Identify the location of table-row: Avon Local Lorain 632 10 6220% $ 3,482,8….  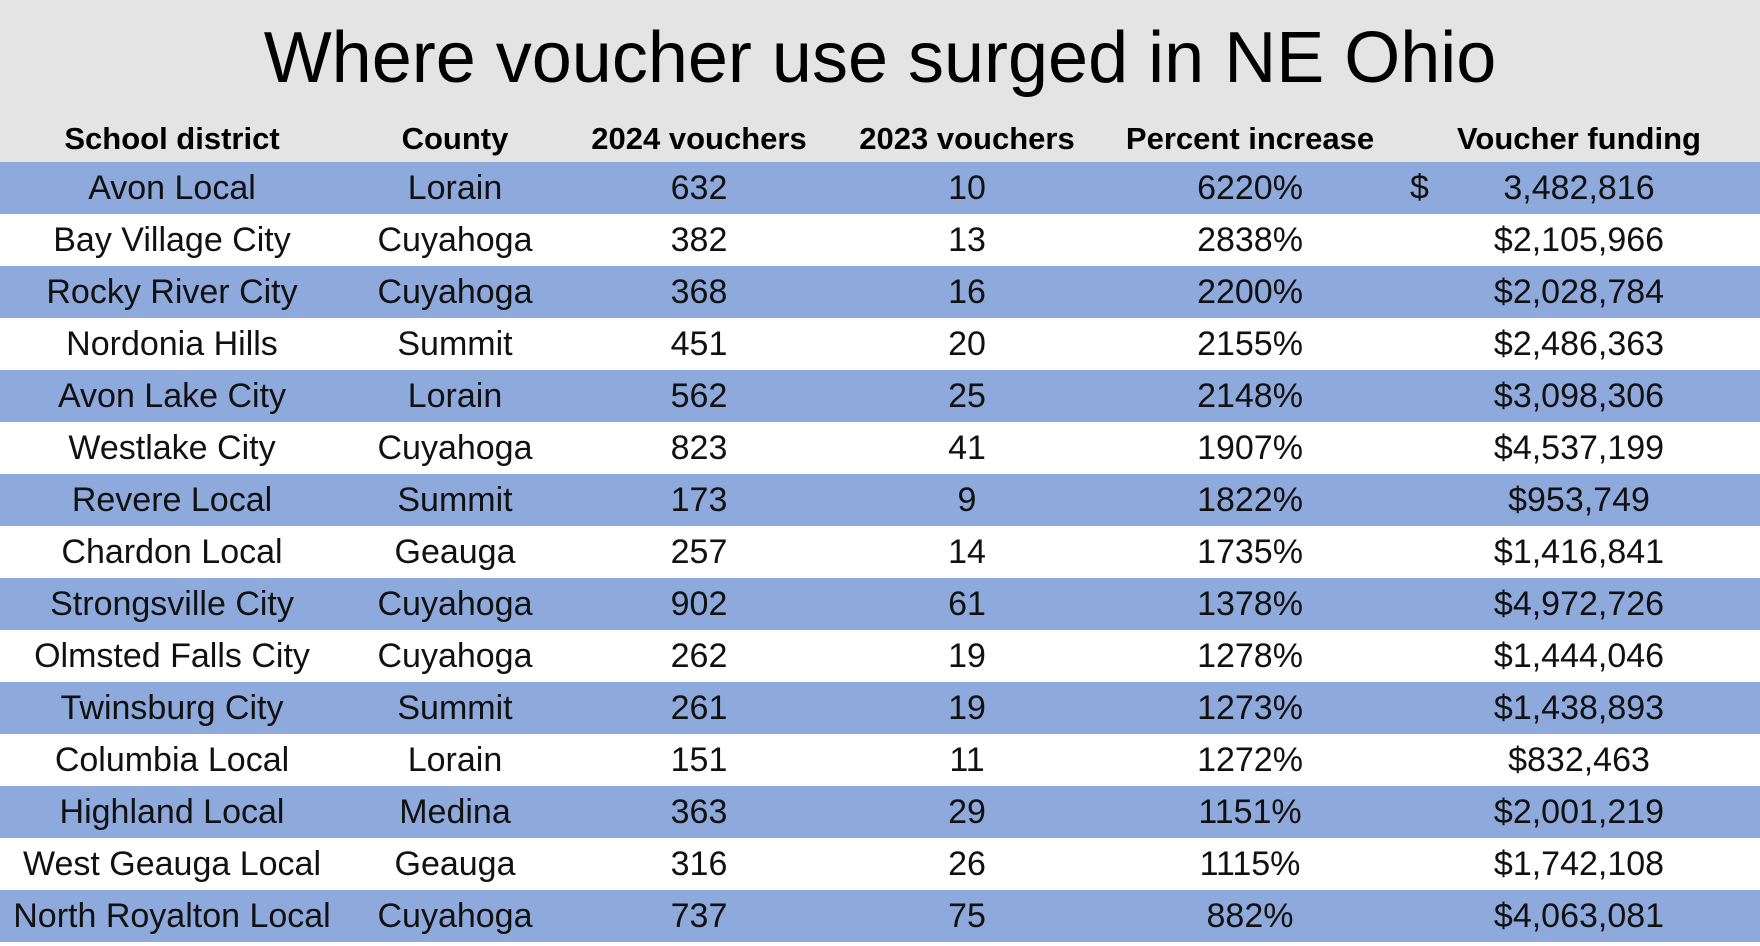
(880, 188).